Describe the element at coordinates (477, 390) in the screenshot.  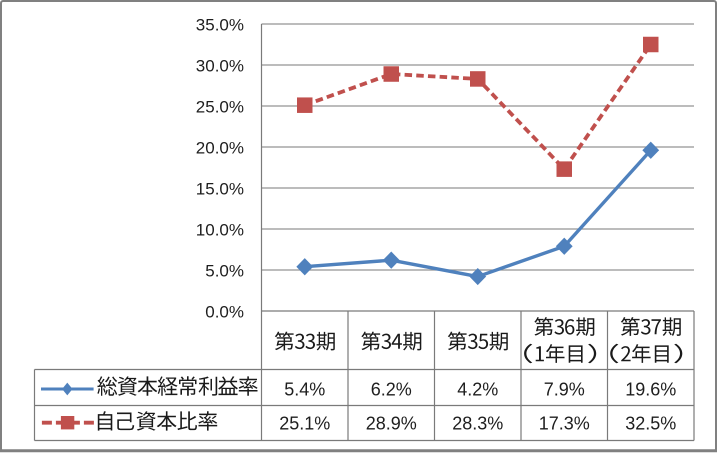
I see `svg-text: 4.2%` at that location.